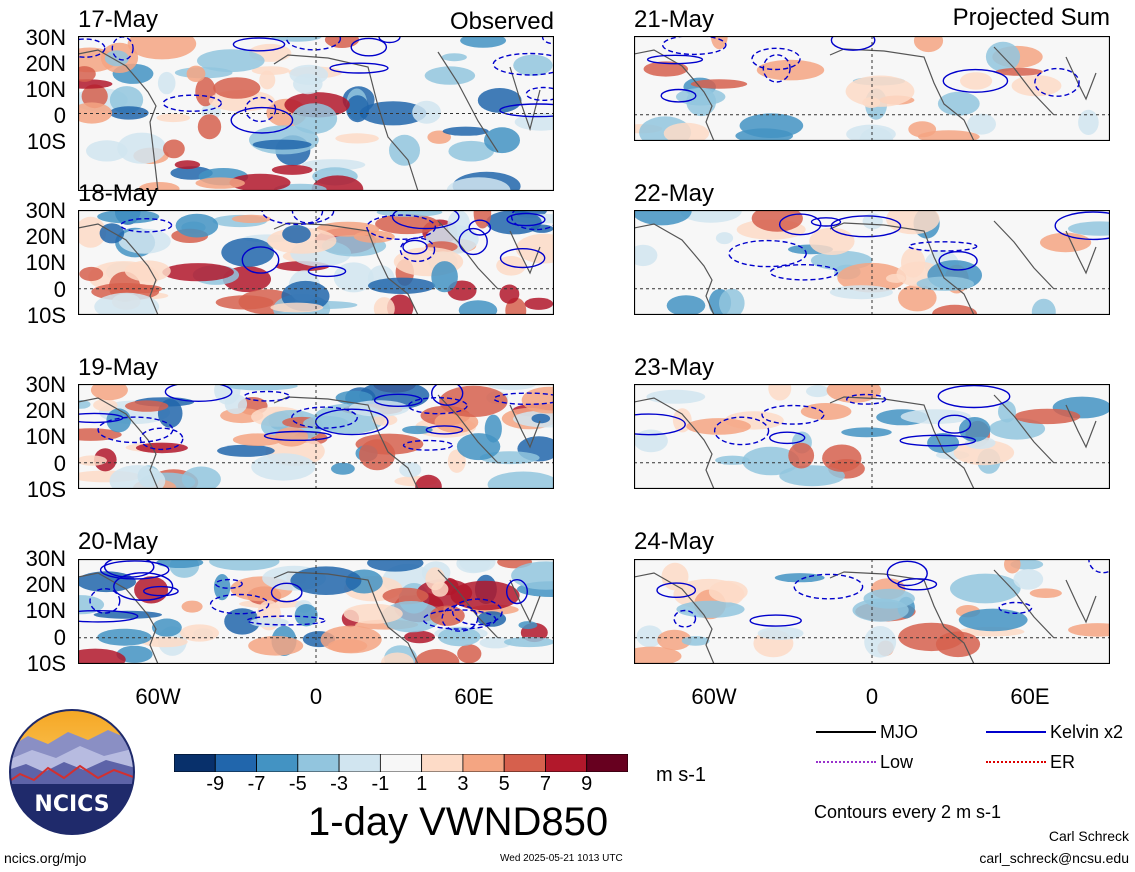 This screenshot has width=1135, height=872. Describe the element at coordinates (45, 236) in the screenshot. I see `lat-label: 20N` at that location.